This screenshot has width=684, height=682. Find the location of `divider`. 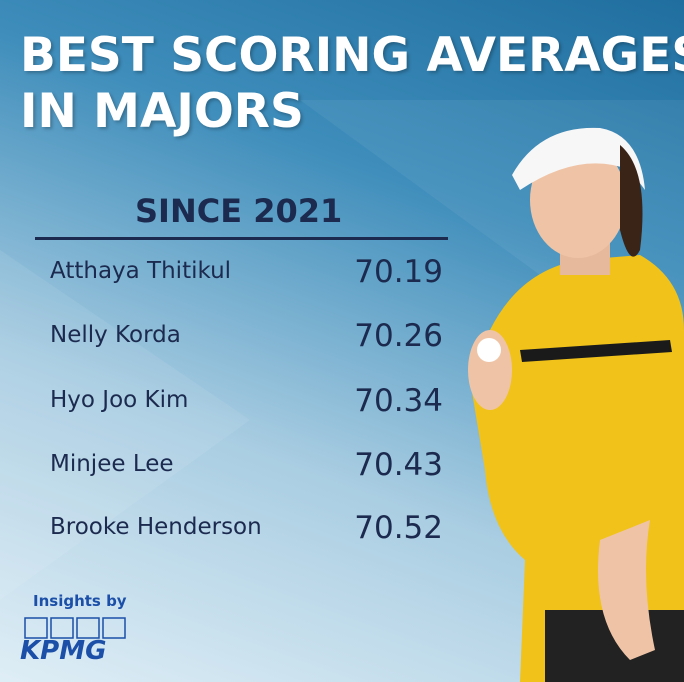

divider is located at coordinates (241, 238).